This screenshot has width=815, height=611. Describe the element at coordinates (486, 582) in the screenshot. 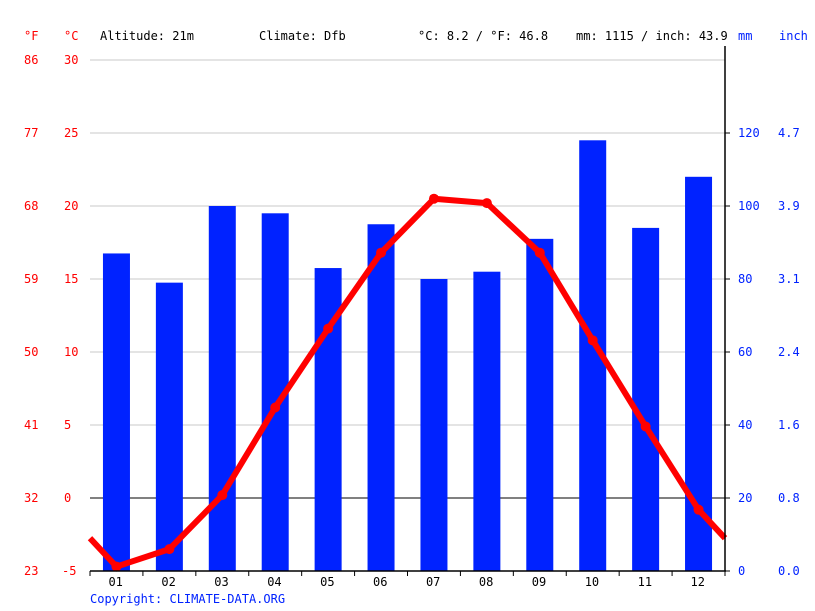

I see `month-label: 08` at that location.